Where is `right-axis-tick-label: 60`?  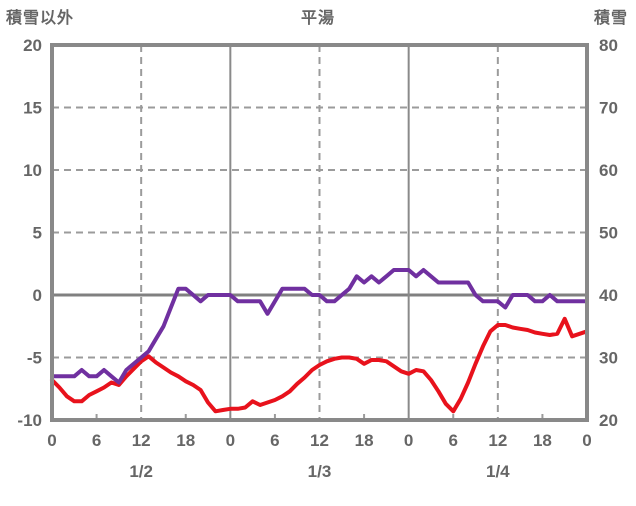 right-axis-tick-label: 60 is located at coordinates (608, 170).